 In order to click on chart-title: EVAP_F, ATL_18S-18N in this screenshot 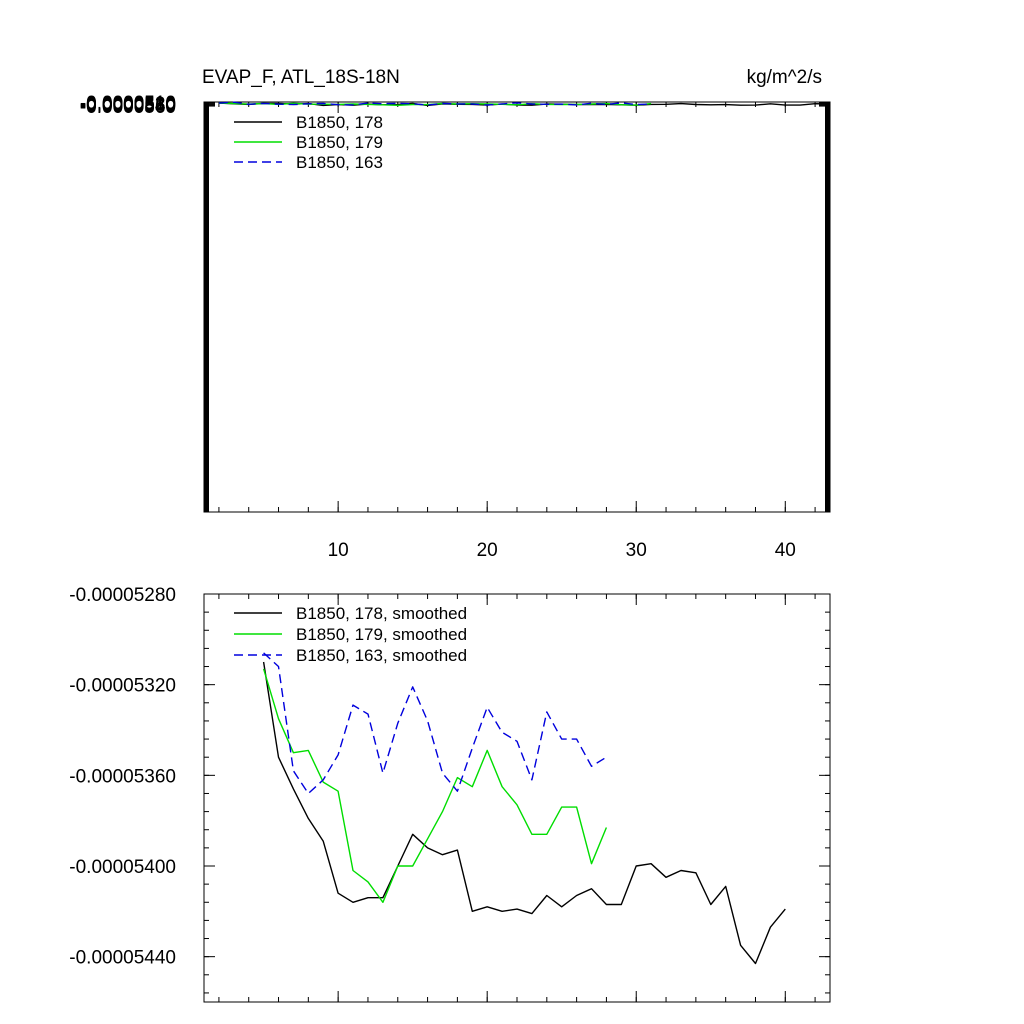, I will do `click(301, 77)`.